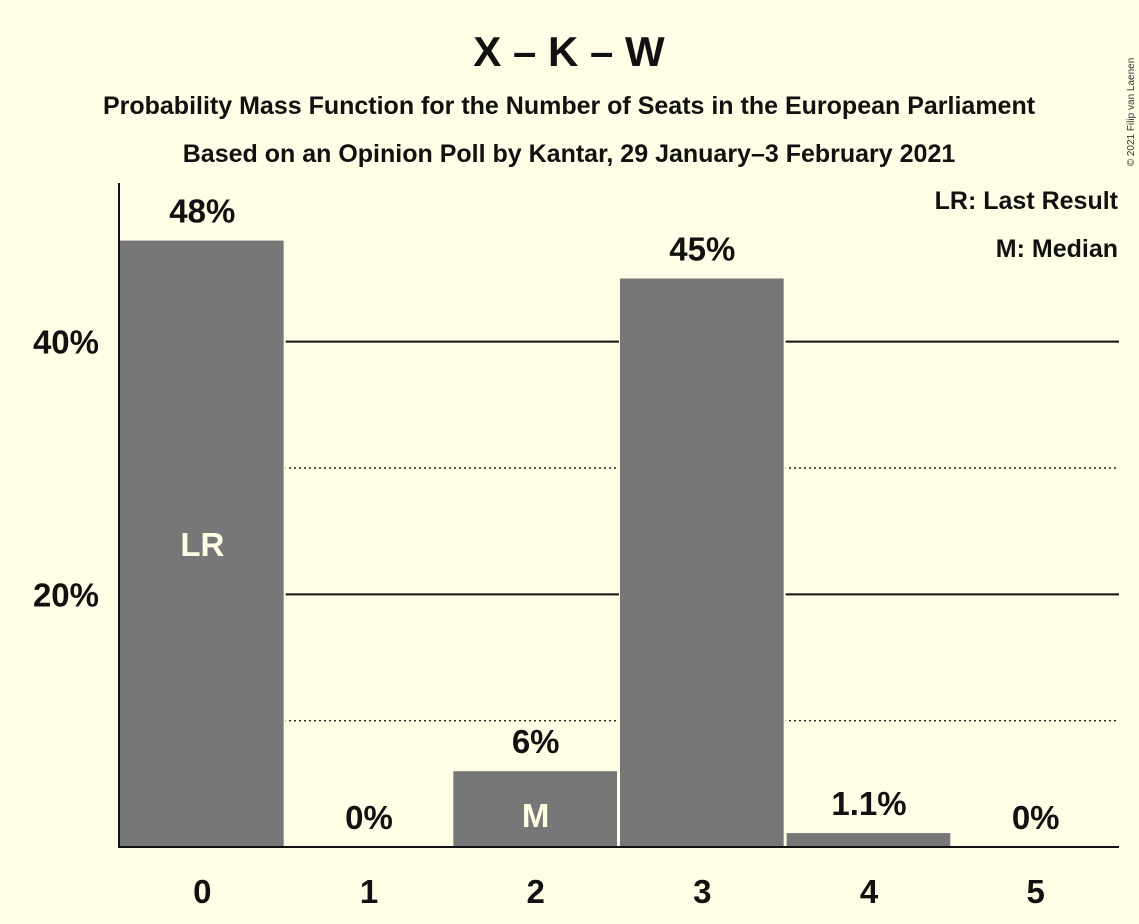  Describe the element at coordinates (868, 803) in the screenshot. I see `value-label-4: 1.1%` at that location.